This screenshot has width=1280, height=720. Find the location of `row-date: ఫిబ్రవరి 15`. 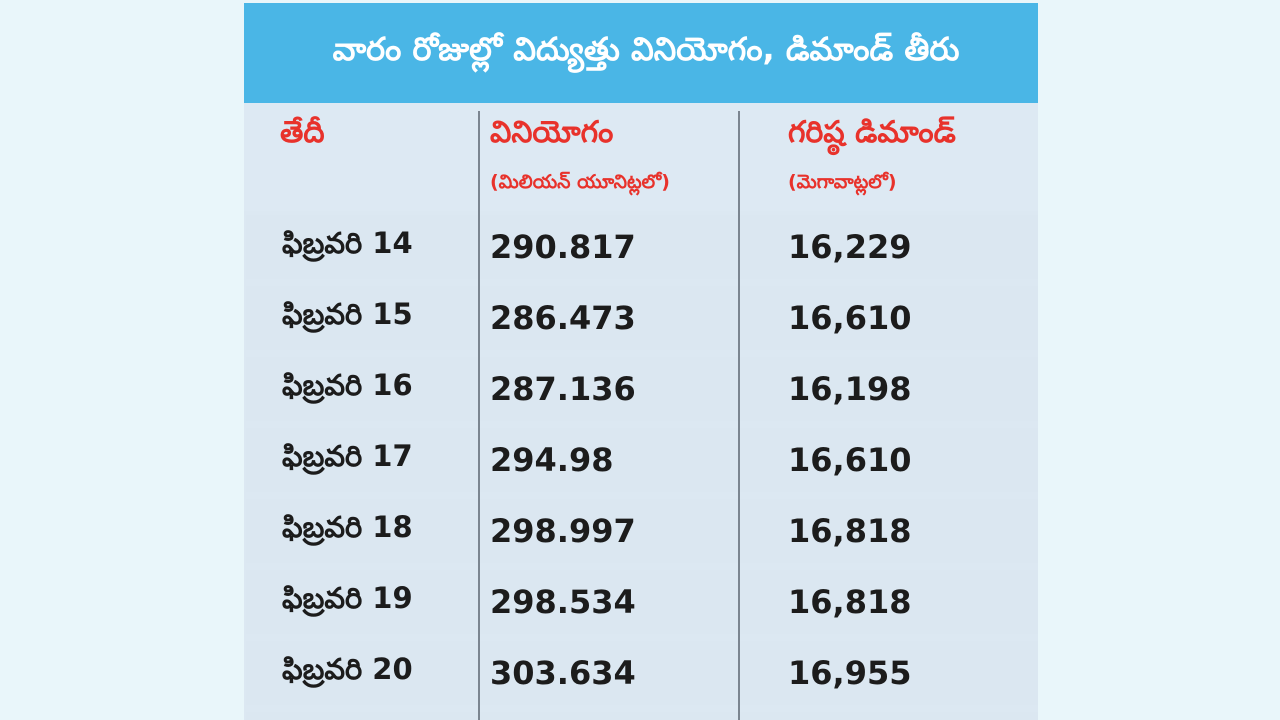

row-date: ఫిబ్రవరి 15 is located at coordinates (347, 314).